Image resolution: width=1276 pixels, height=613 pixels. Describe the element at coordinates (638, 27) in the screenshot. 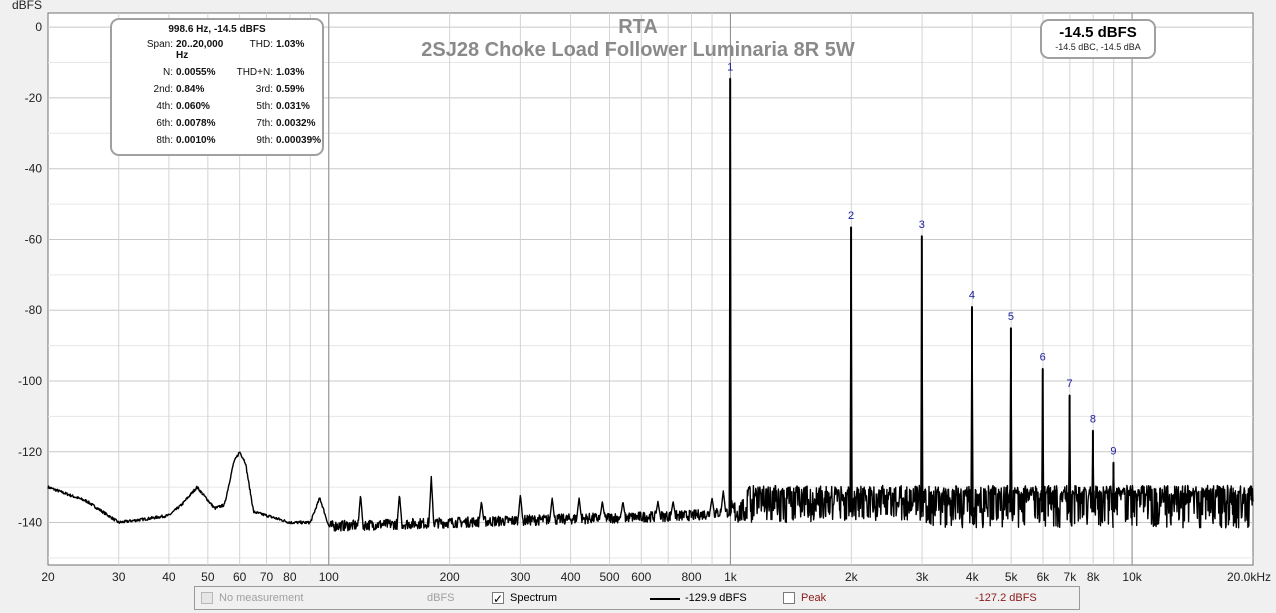

I see `chart-title: RTA` at that location.